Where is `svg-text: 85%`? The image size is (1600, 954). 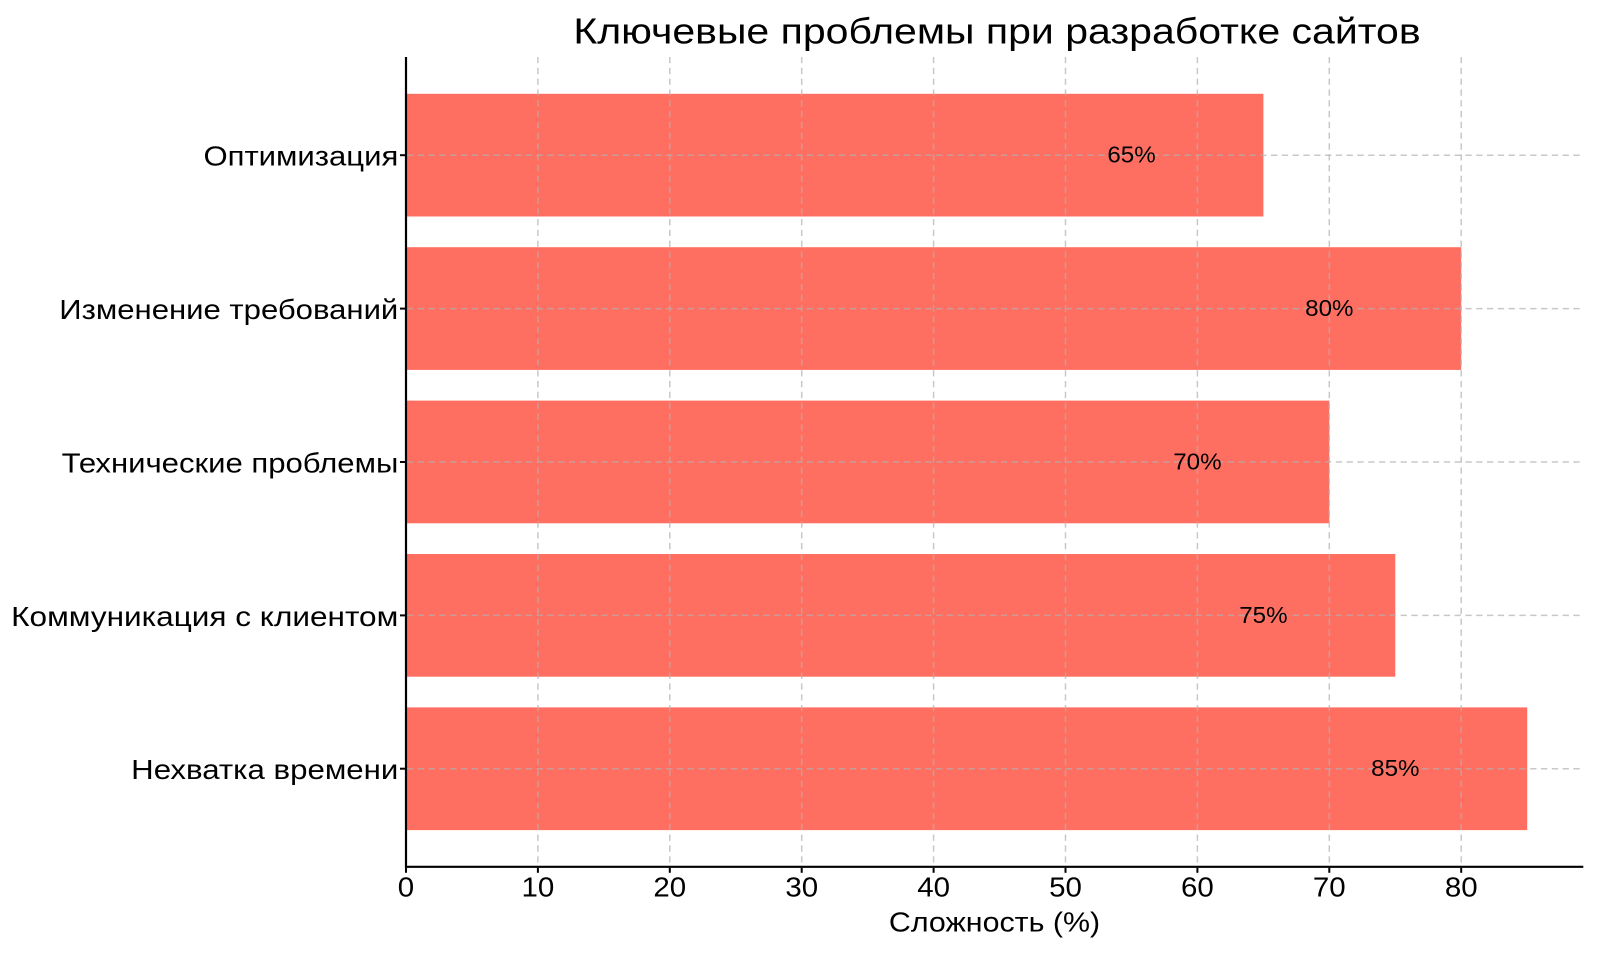 svg-text: 85% is located at coordinates (1395, 768).